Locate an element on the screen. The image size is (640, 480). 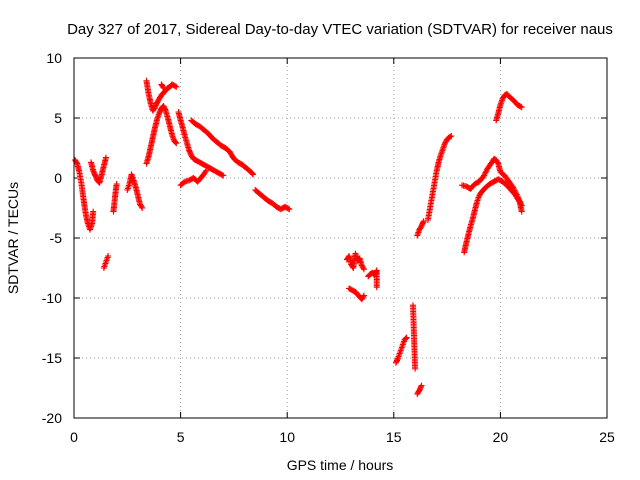
y-tick-label: 0 is located at coordinates (58, 178).